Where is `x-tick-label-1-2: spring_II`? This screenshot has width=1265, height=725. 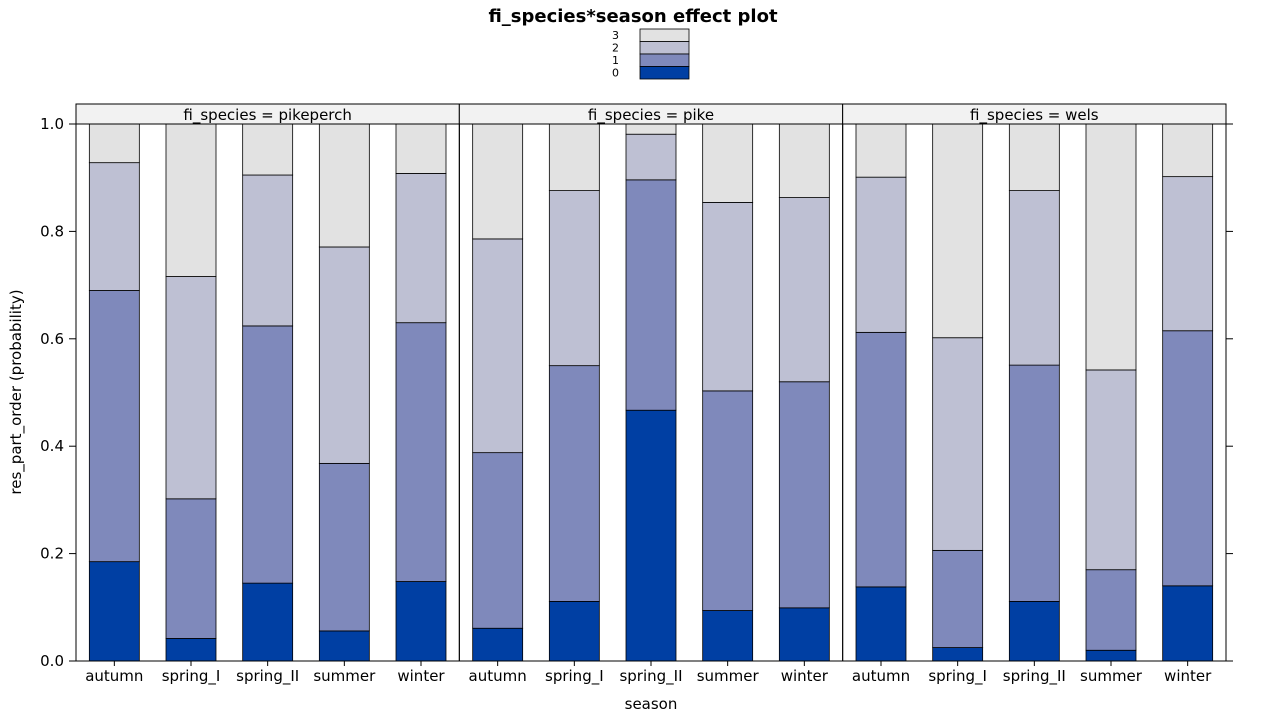 x-tick-label-1-2: spring_II is located at coordinates (650, 676).